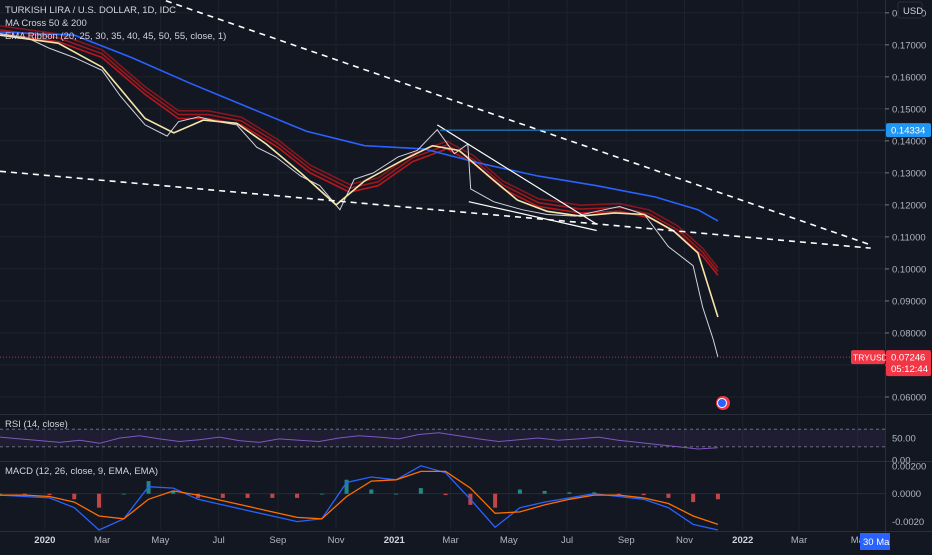 Image resolution: width=932 pixels, height=555 pixels. What do you see at coordinates (909, 45) in the screenshot?
I see `y-tick-label: 0.17000` at bounding box center [909, 45].